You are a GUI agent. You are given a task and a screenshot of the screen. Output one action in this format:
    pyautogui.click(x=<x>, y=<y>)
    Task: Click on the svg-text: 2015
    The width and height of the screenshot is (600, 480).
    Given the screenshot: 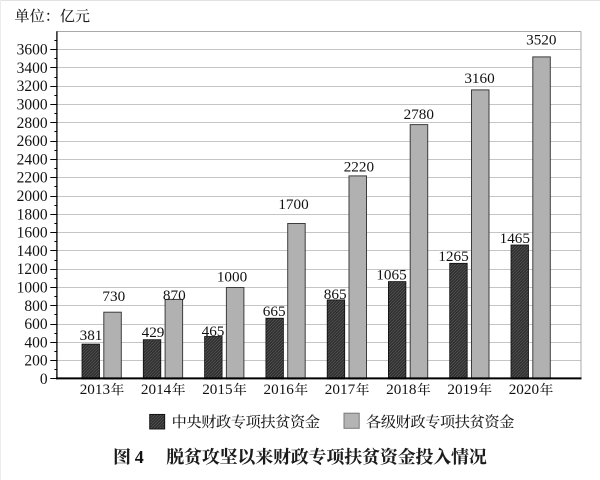 What is the action you would take?
    pyautogui.click(x=217, y=389)
    